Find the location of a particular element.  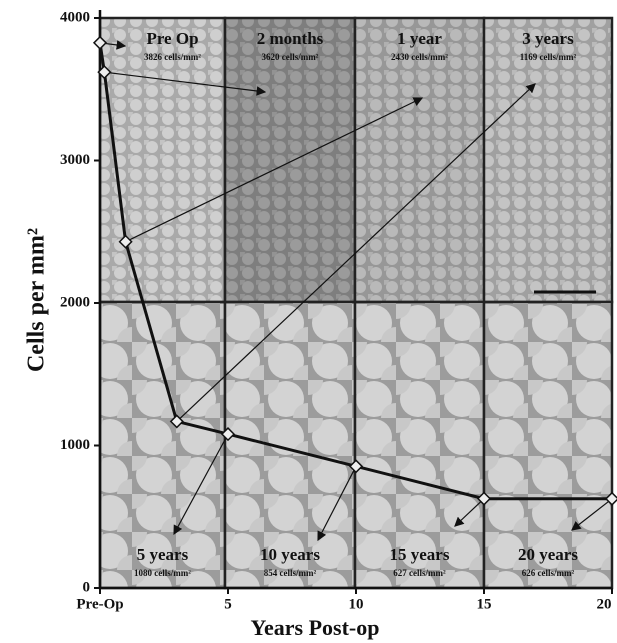

x-tick-label: 10 is located at coordinates (356, 604).